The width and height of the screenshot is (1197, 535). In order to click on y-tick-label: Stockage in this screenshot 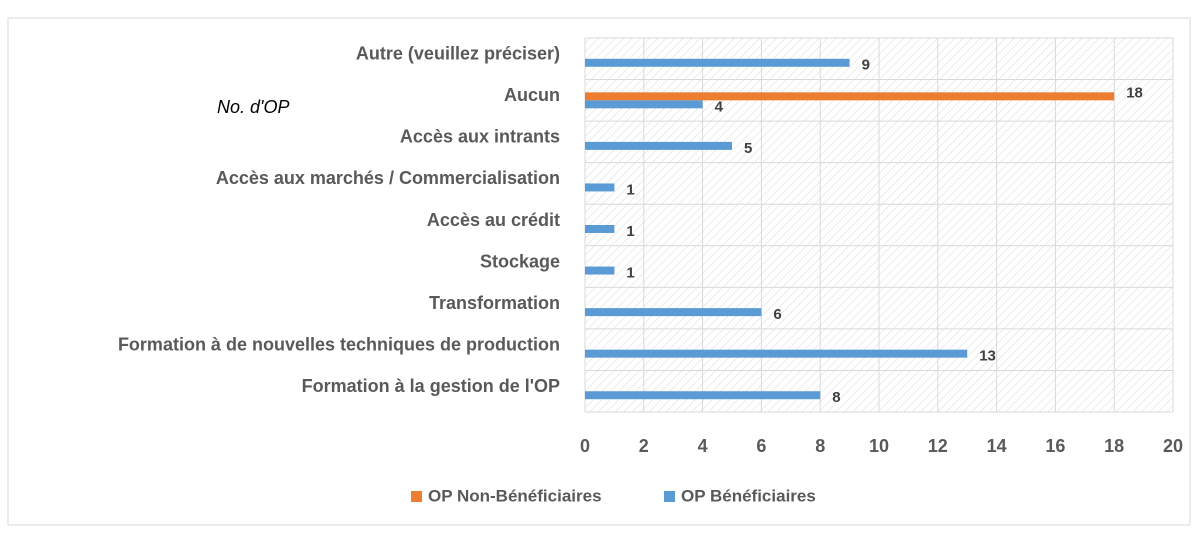, I will do `click(520, 261)`.